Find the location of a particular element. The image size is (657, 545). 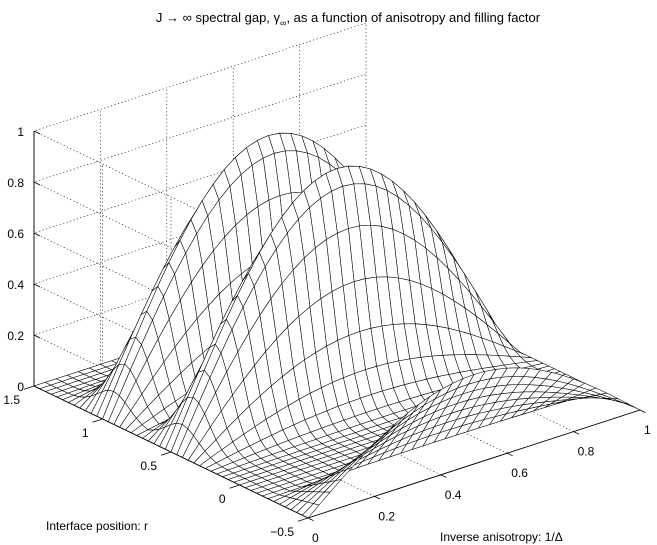

y-tick-label: −0.5 is located at coordinates (282, 532).